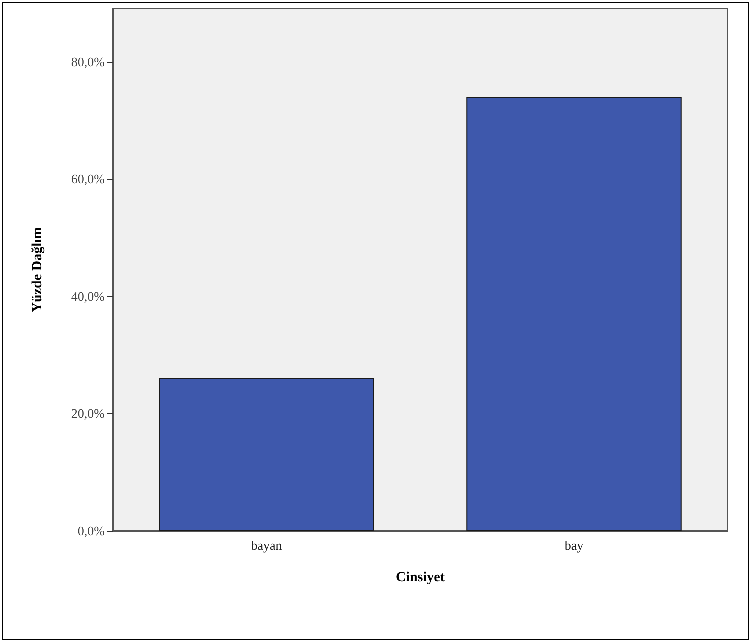  Describe the element at coordinates (38, 270) in the screenshot. I see `y-axis-title: Yüzde Dağlım` at that location.